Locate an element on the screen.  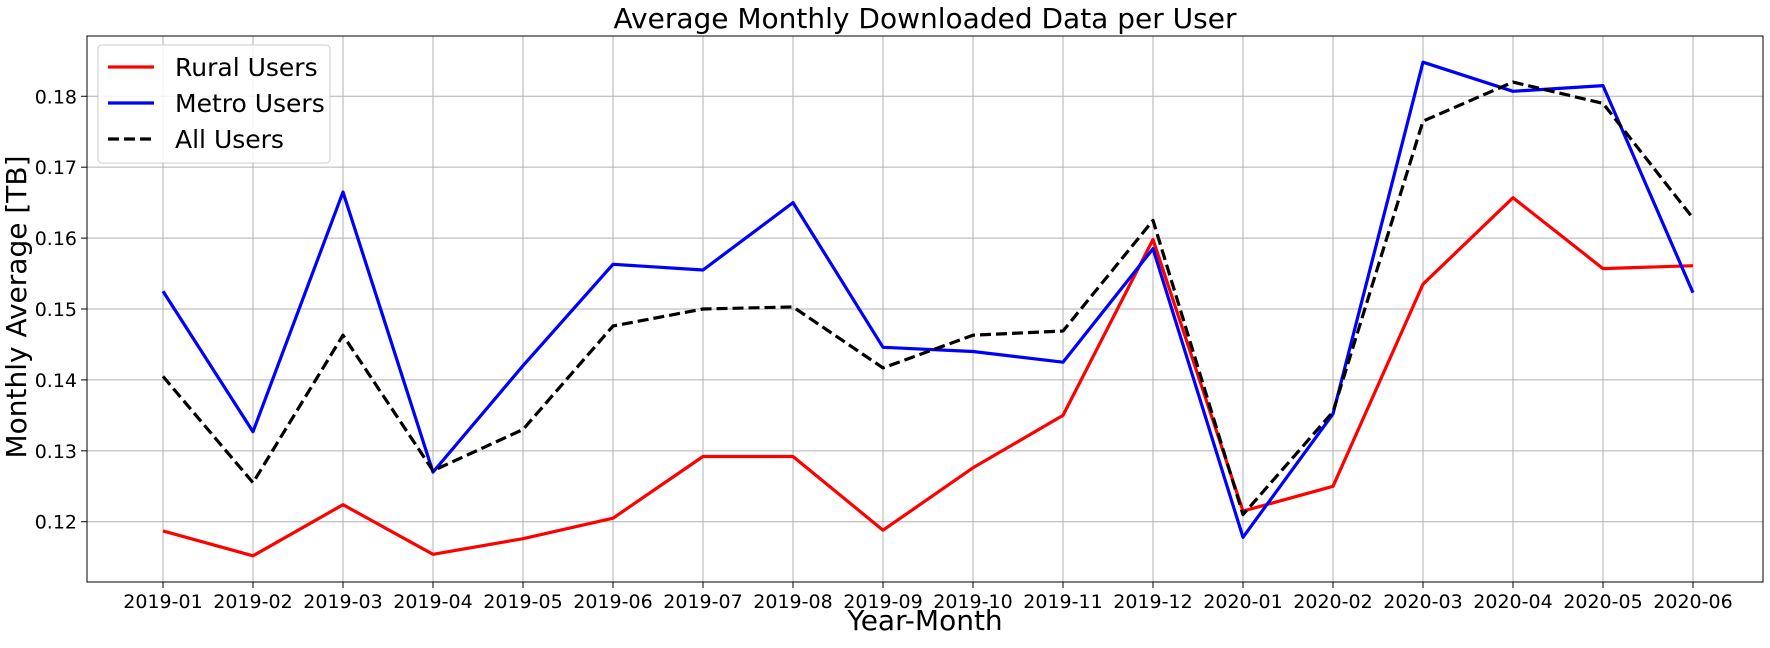
x-tick-label: 2019-05 is located at coordinates (522, 602).